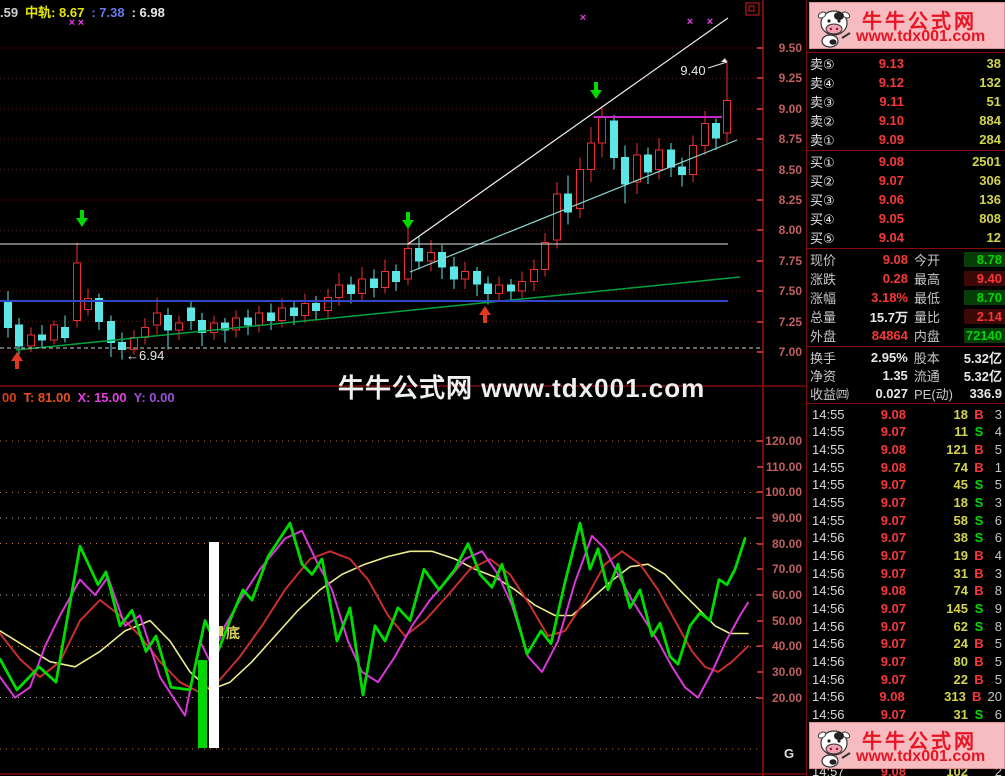  Describe the element at coordinates (823, 260) in the screenshot. I see `info-label: 现价` at that location.